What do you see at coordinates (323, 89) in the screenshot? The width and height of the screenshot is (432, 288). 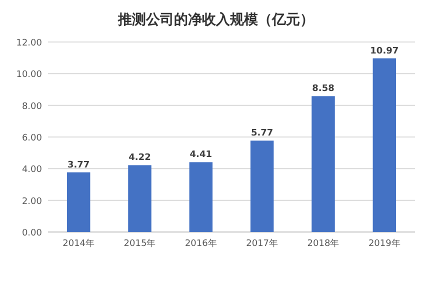 I see `data-label: 8.58` at bounding box center [323, 89].